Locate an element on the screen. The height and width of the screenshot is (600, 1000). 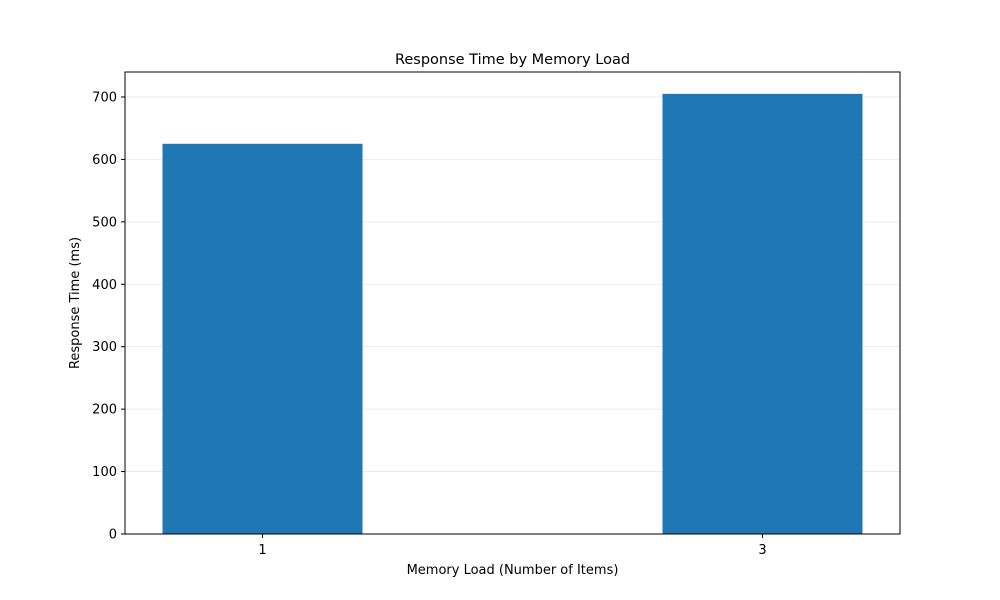
y-tick-label: 700 is located at coordinates (104, 97).